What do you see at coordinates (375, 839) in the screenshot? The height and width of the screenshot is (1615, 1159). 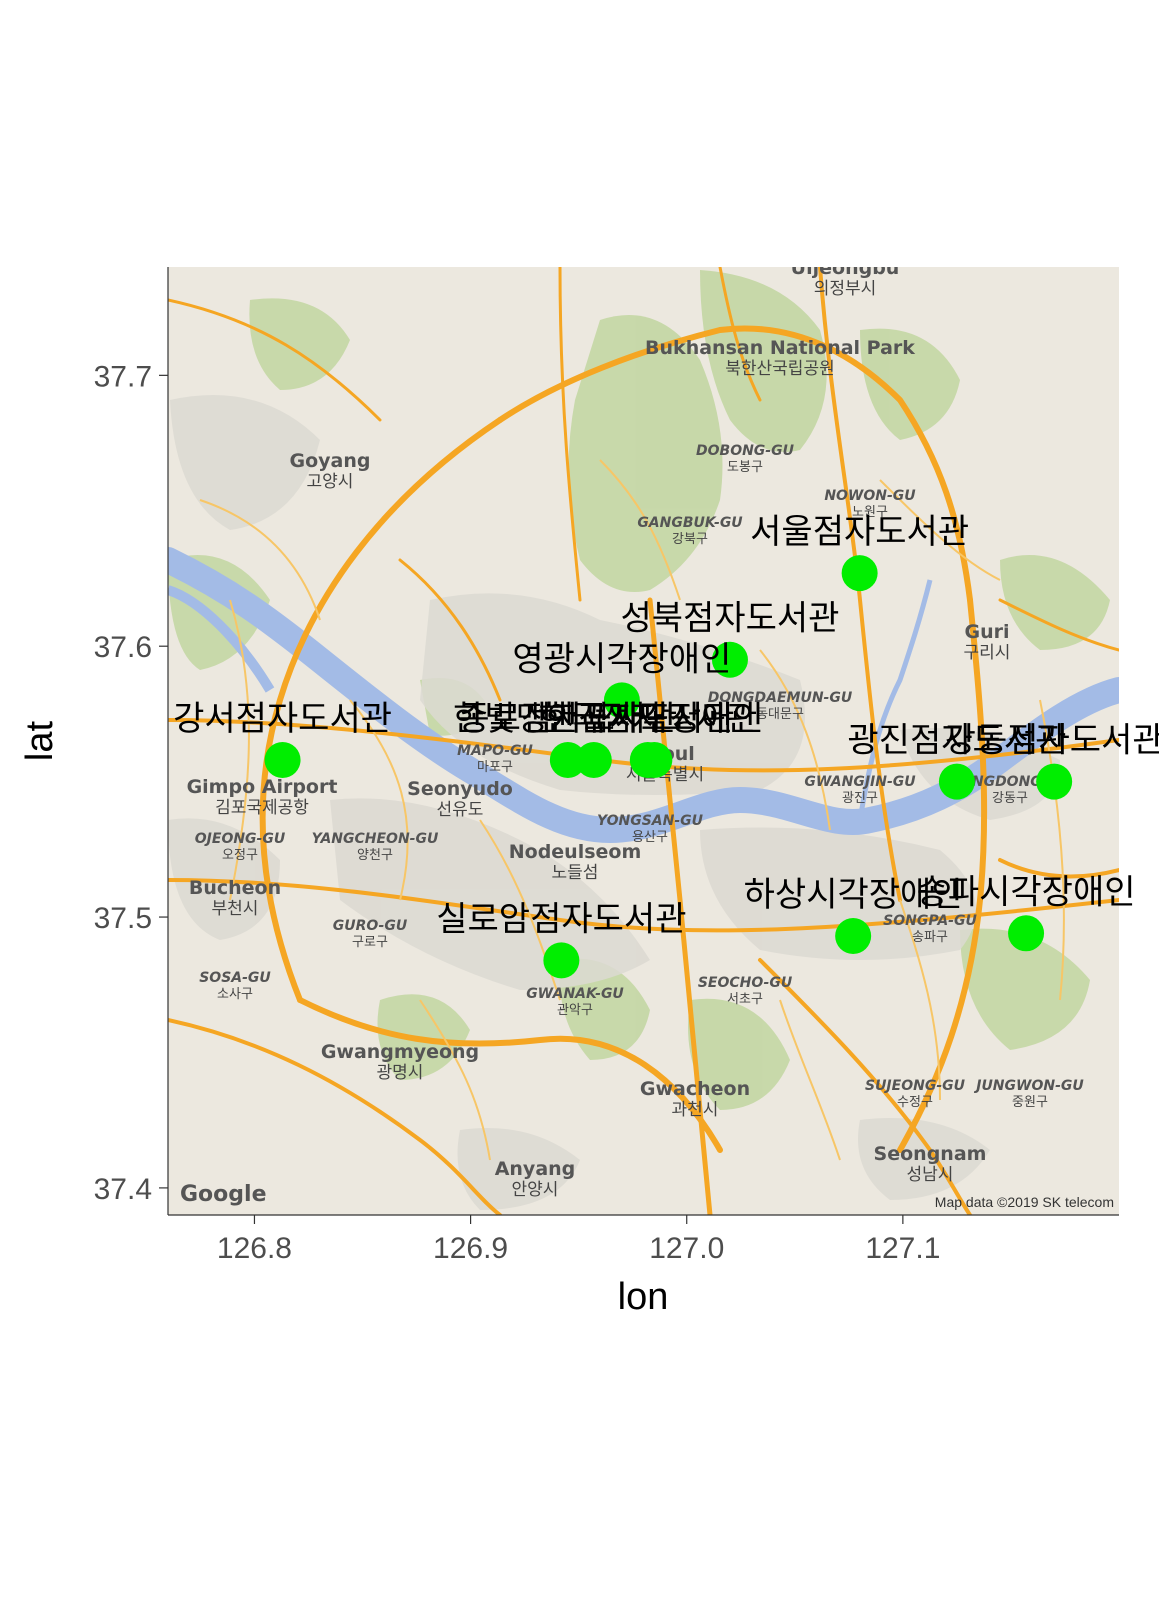 I see `place-name: YANGCHEON-GU` at bounding box center [375, 839].